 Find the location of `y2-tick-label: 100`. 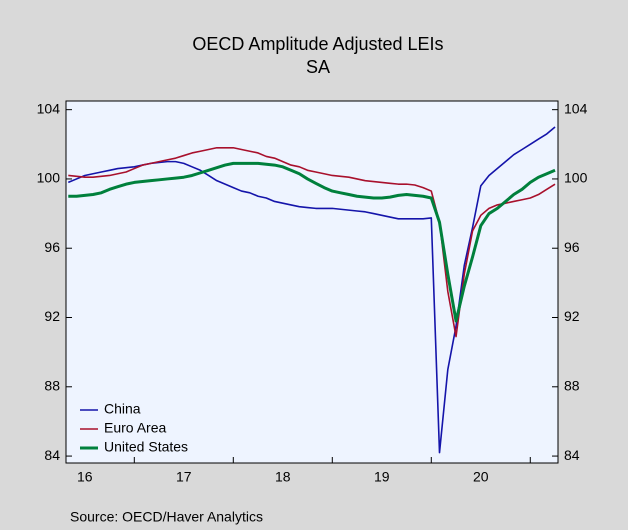

y2-tick-label: 100 is located at coordinates (576, 178).